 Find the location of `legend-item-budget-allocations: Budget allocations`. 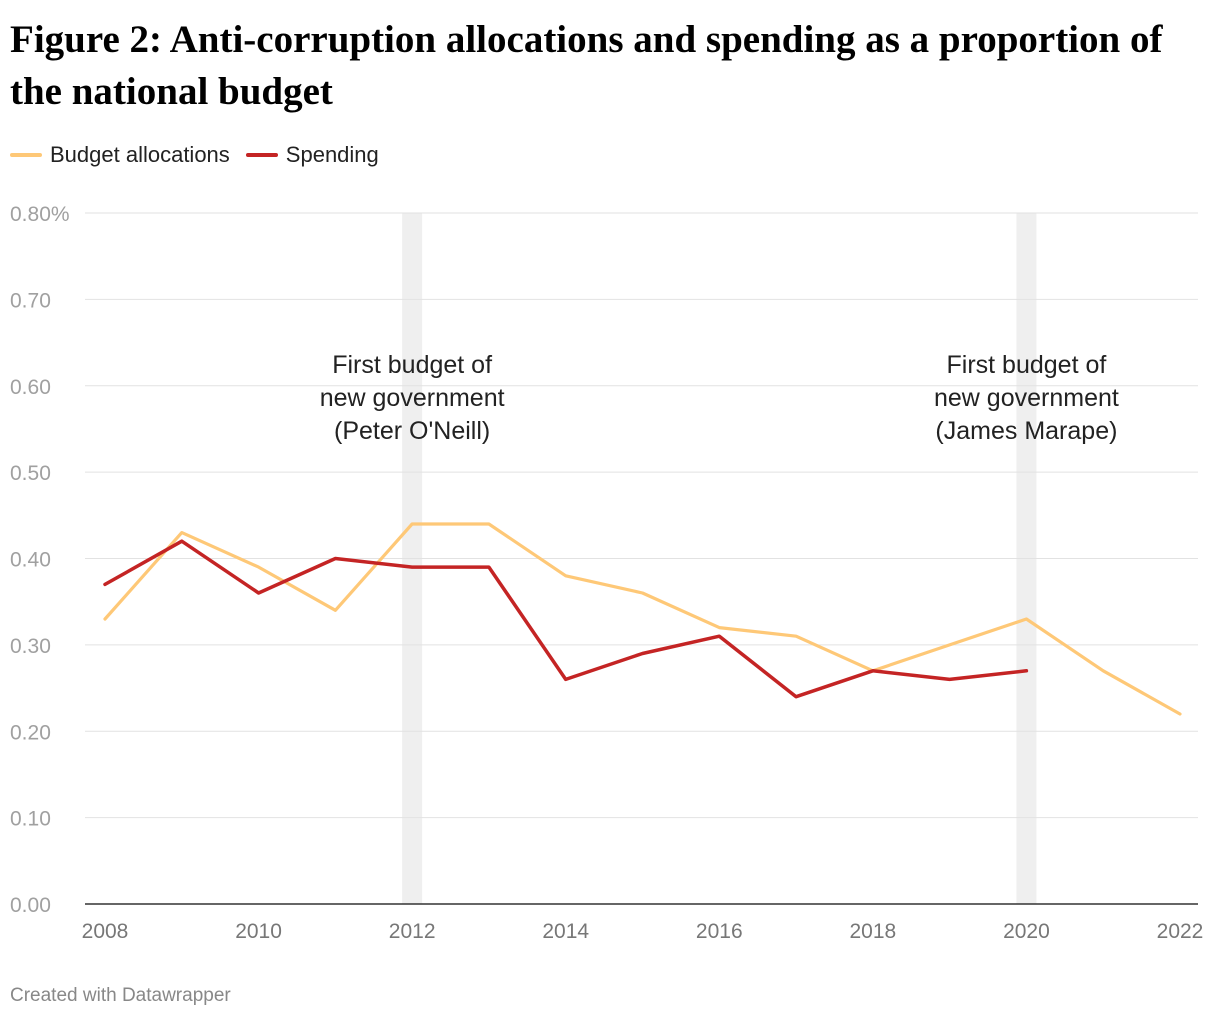

legend-item-budget-allocations: Budget allocations is located at coordinates (120, 155).